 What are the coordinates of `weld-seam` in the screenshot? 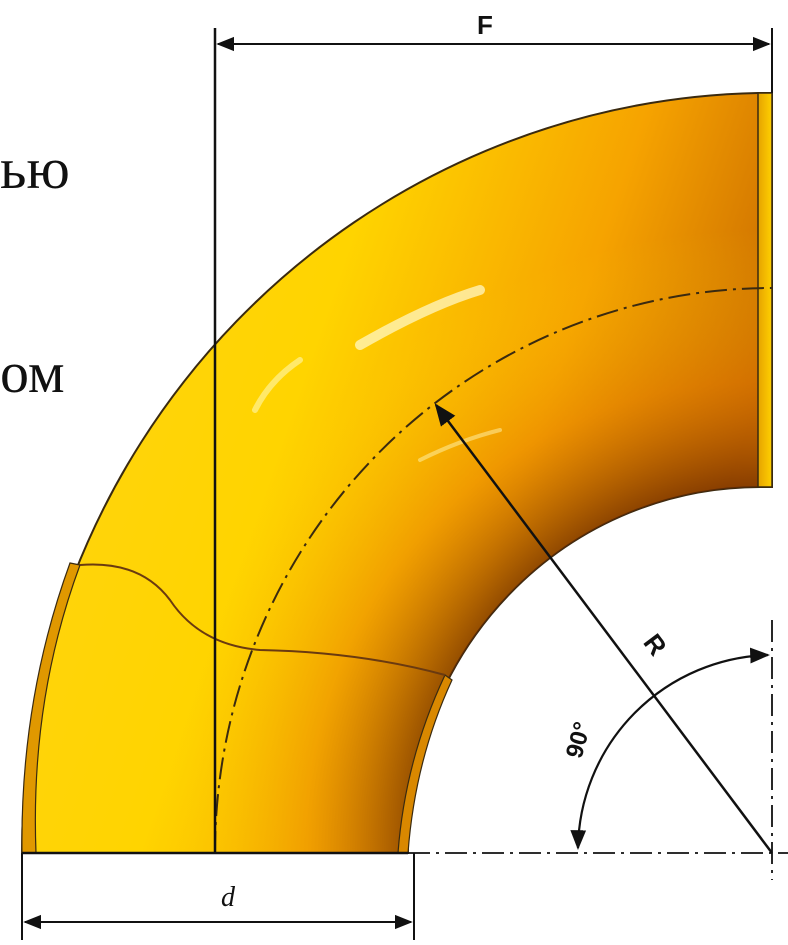 It's located at (262, 619).